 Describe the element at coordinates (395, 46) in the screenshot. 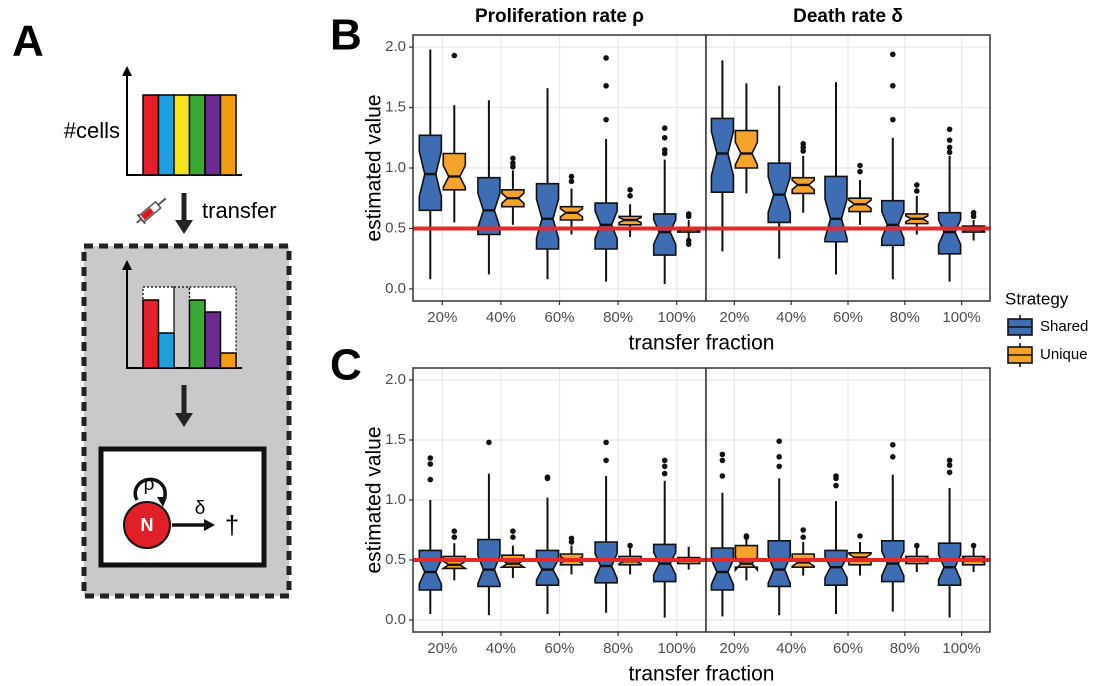

I see `y-tick-label: 2.0` at that location.